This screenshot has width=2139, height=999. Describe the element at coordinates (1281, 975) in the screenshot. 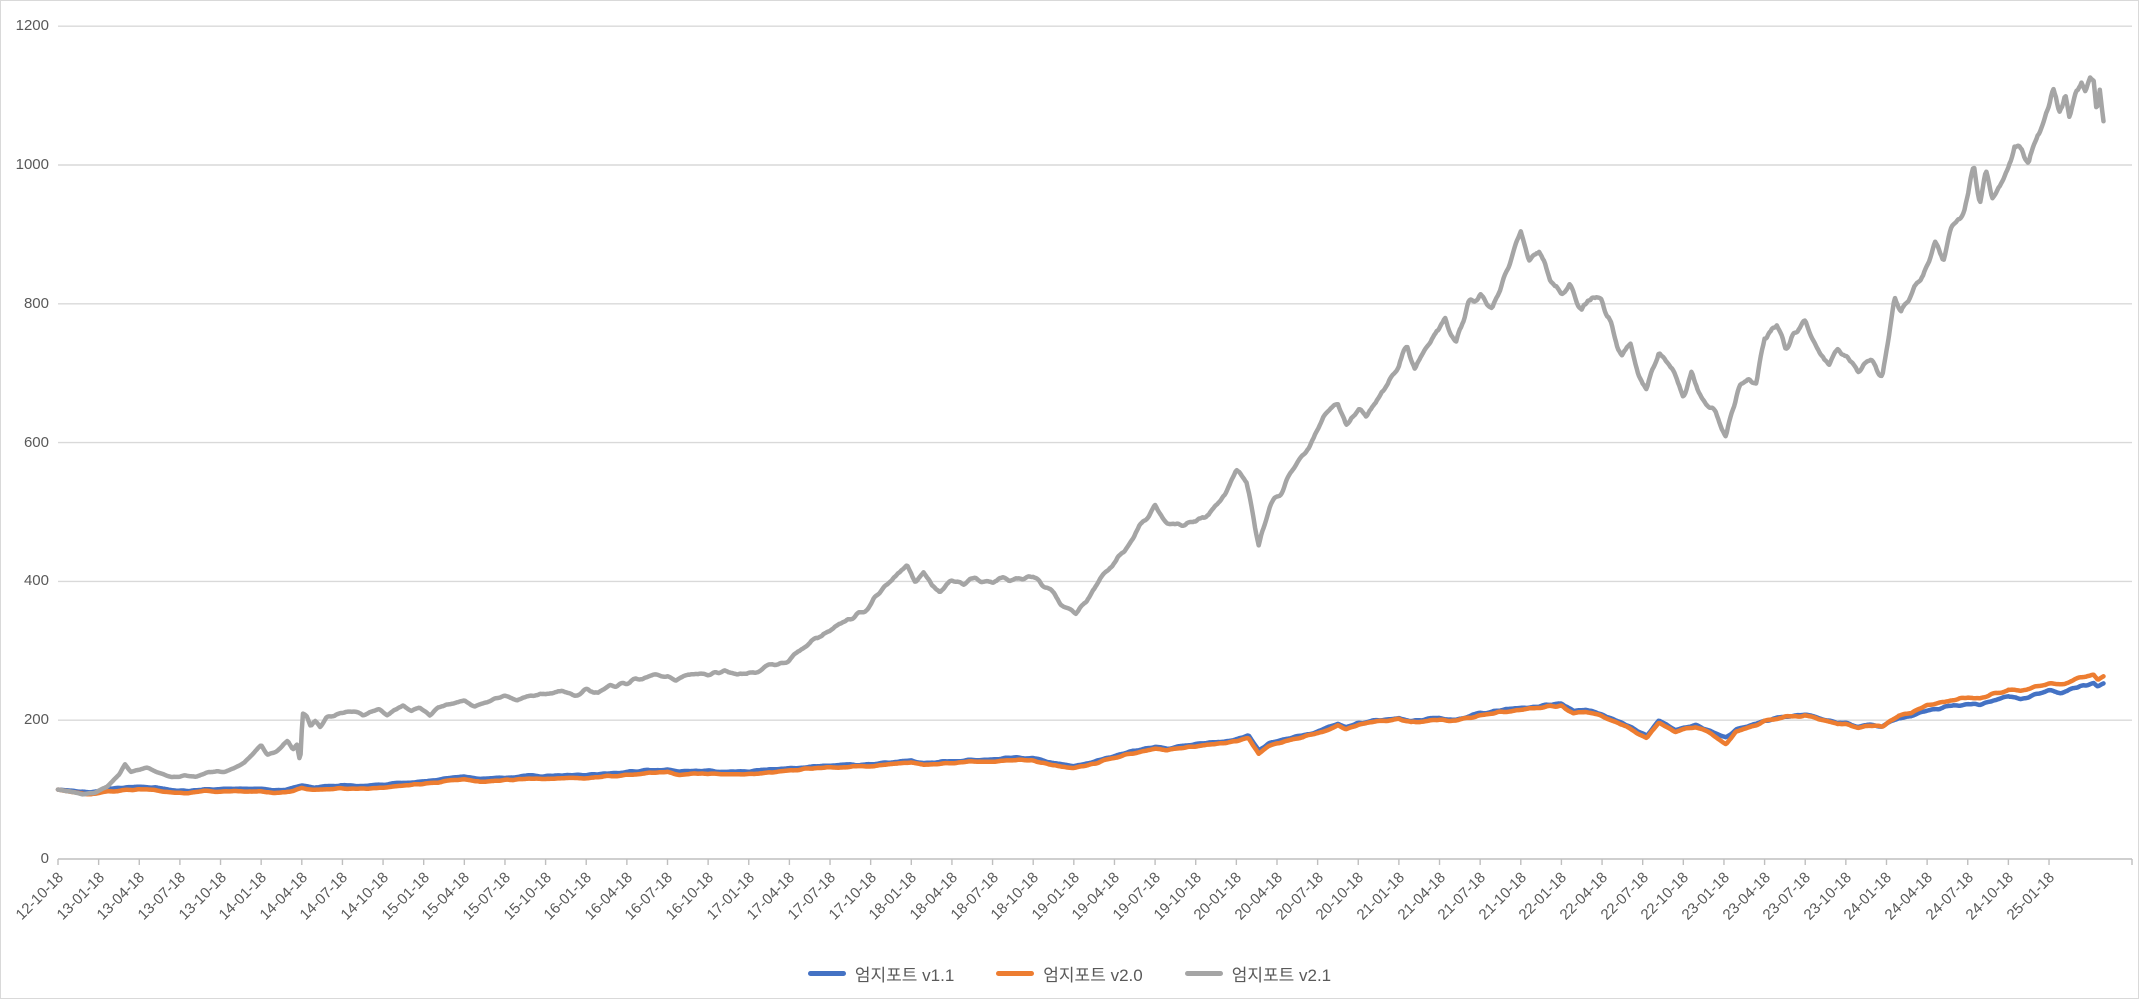

I see `legend-label: 엄지포트 v2.1` at that location.